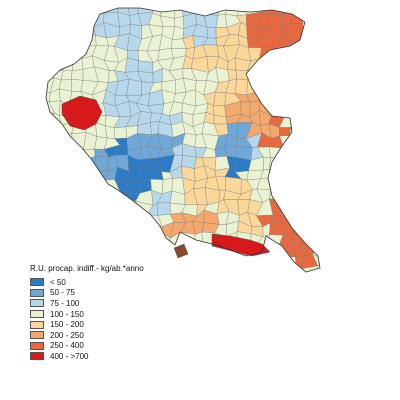 The width and height of the screenshot is (400, 400). I want to click on legend-label: 200 - 250, so click(67, 335).